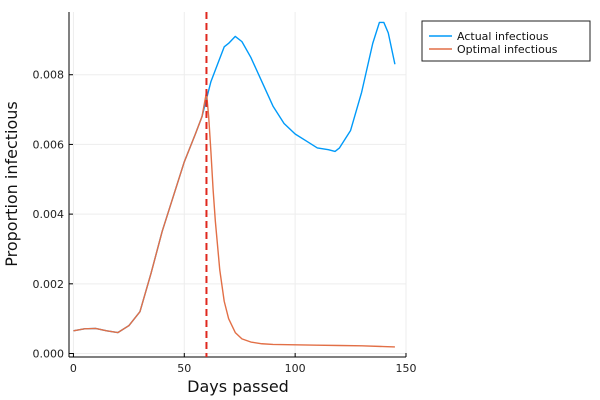 This screenshot has height=400, width=600. What do you see at coordinates (49, 214) in the screenshot?
I see `y-tick-label: 0.004` at bounding box center [49, 214].